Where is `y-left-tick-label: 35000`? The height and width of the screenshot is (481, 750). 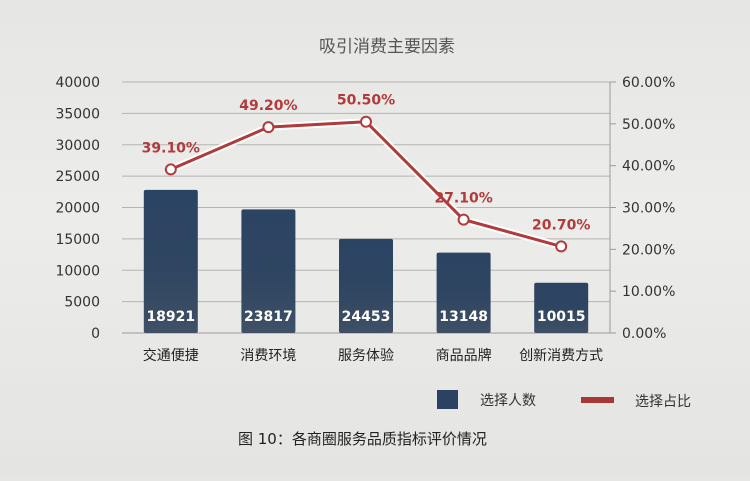 y-left-tick-label: 35000 is located at coordinates (77, 114).